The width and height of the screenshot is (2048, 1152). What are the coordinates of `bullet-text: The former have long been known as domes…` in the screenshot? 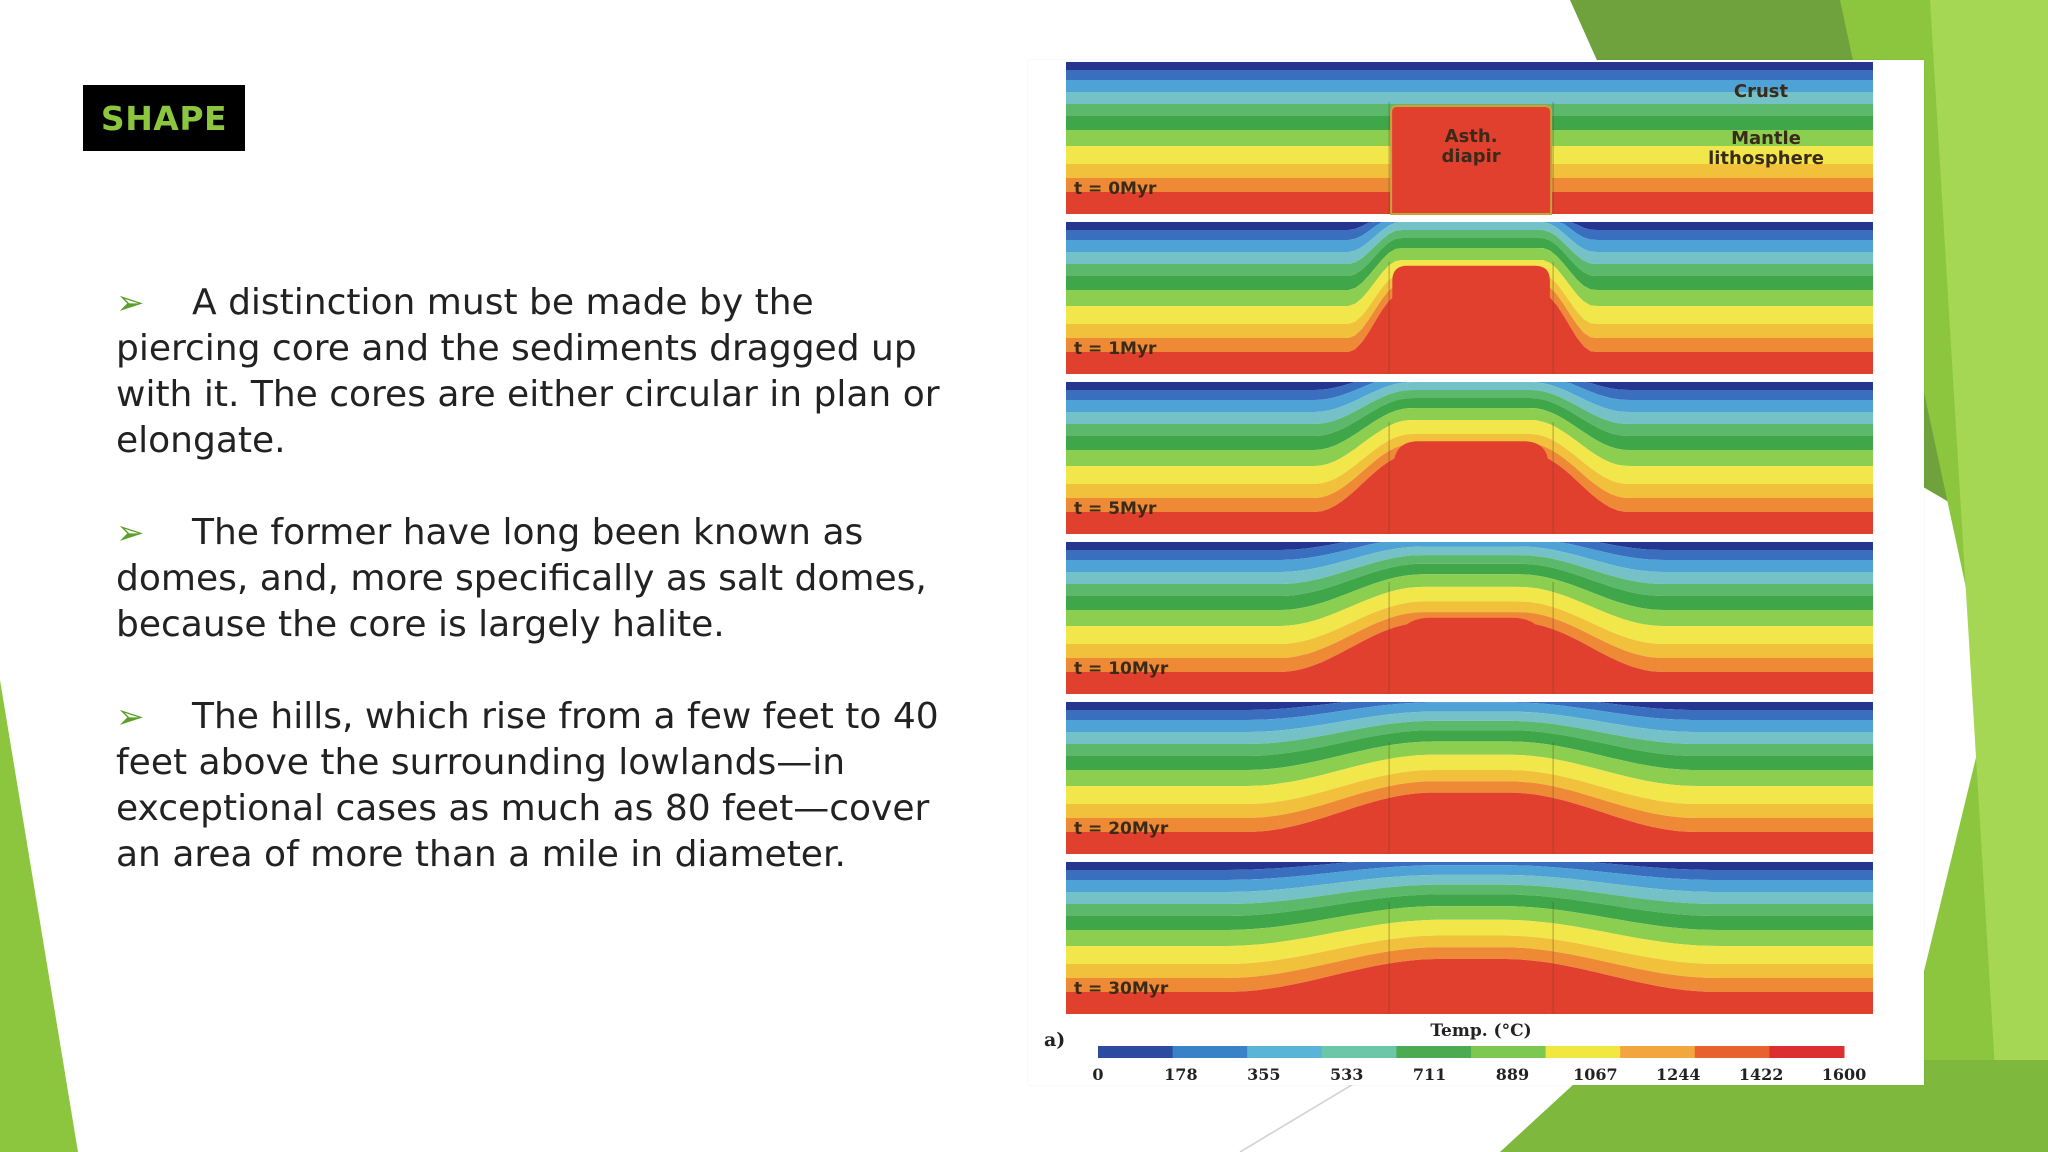 It's located at (521, 578).